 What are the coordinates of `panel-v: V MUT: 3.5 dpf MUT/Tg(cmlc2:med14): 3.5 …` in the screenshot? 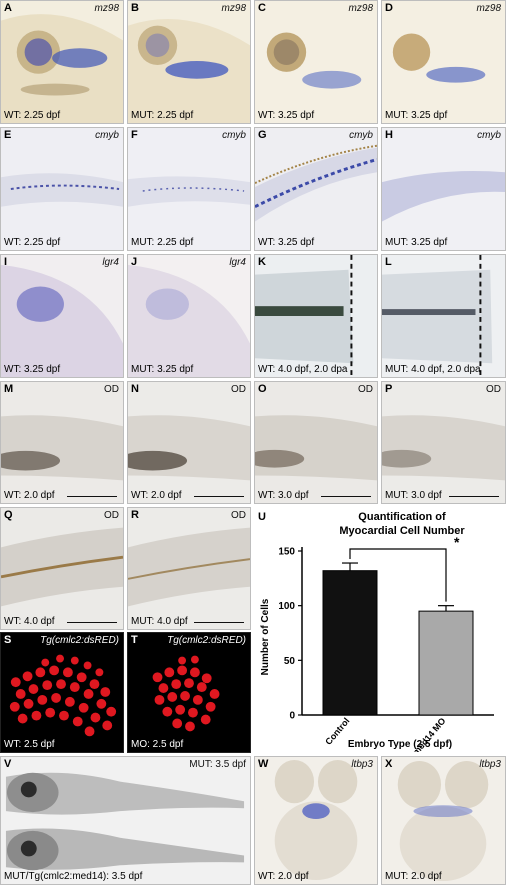 It's located at (125, 820).